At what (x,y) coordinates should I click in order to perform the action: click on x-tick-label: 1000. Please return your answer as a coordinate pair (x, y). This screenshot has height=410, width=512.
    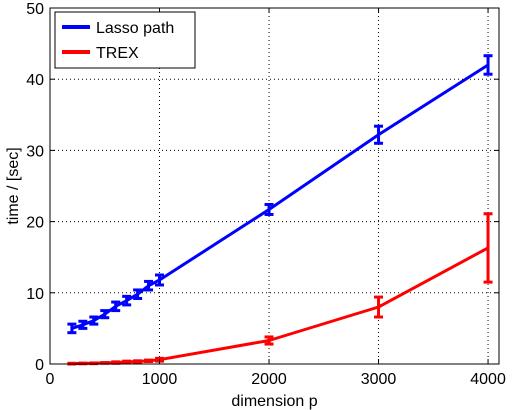
    Looking at the image, I should click on (160, 379).